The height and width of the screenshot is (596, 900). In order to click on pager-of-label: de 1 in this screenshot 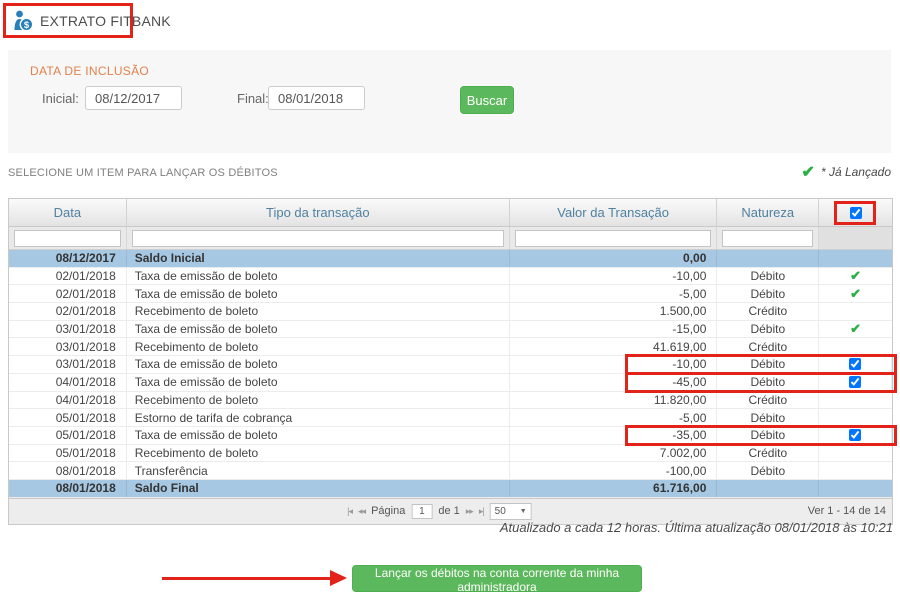, I will do `click(449, 511)`.